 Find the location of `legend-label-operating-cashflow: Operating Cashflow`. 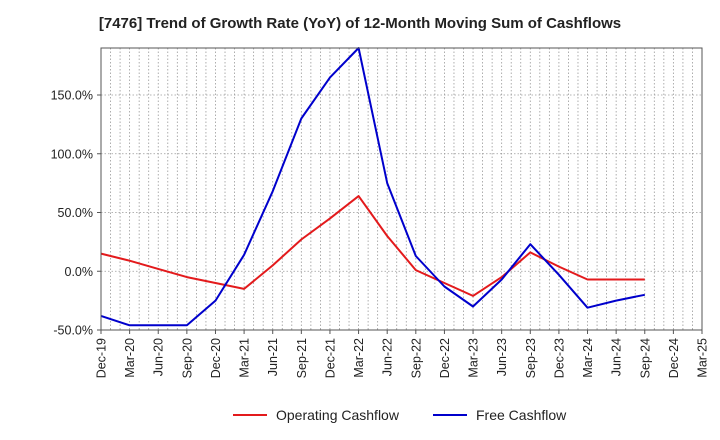

legend-label-operating-cashflow: Operating Cashflow is located at coordinates (337, 415).